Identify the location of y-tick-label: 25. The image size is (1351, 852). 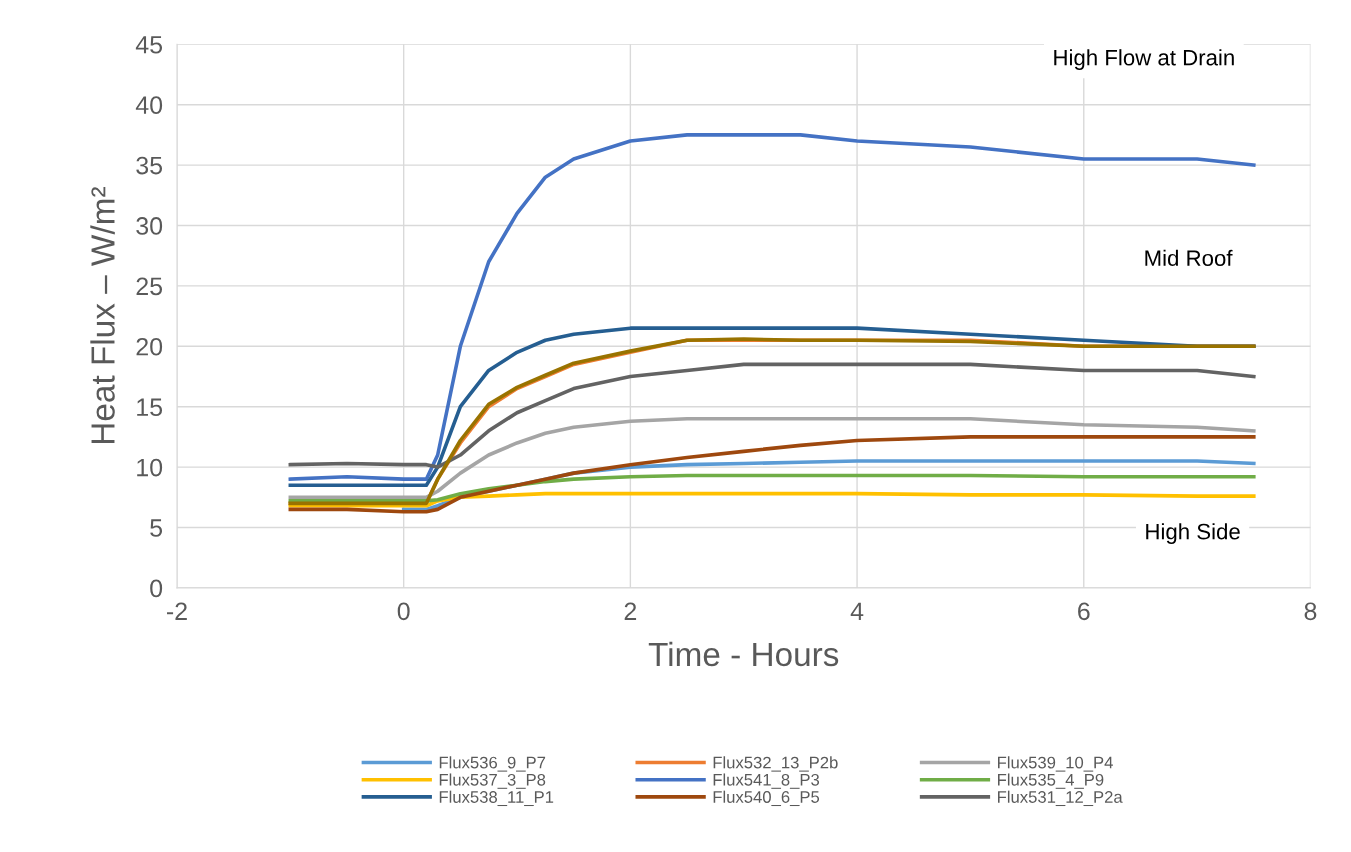
(149, 286).